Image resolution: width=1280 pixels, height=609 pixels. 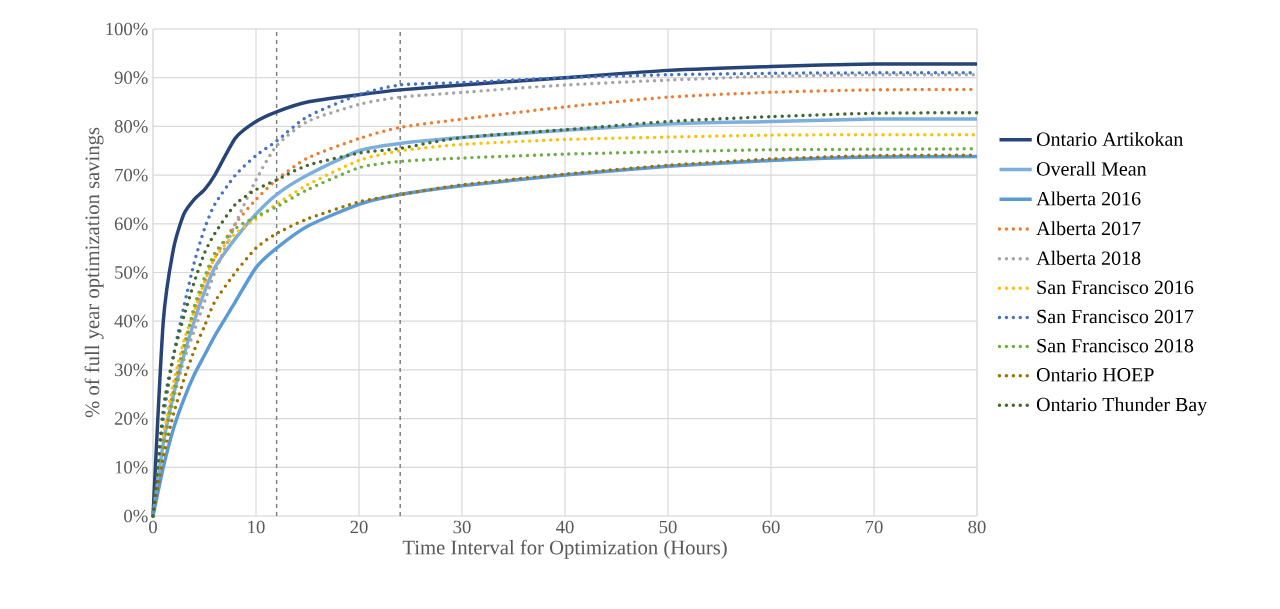 I want to click on y-tick-label: 40%, so click(x=131, y=321).